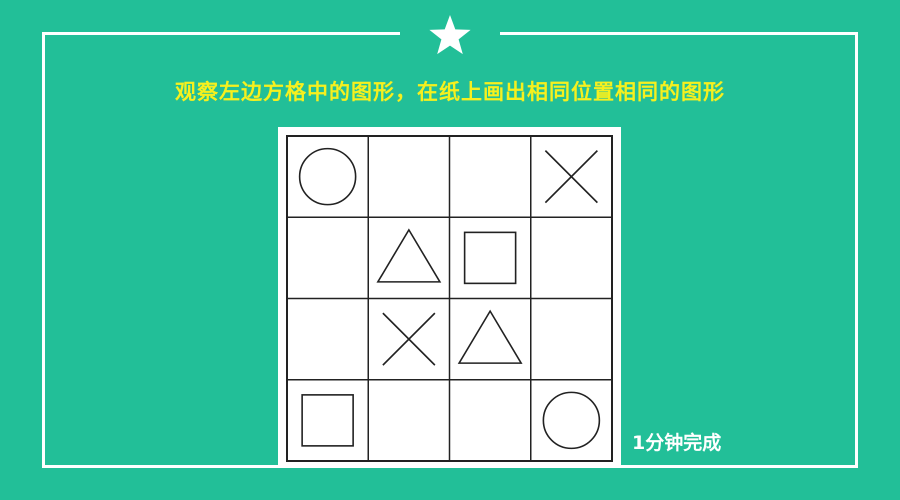 This screenshot has height=500, width=900. I want to click on frame-right, so click(856, 250).